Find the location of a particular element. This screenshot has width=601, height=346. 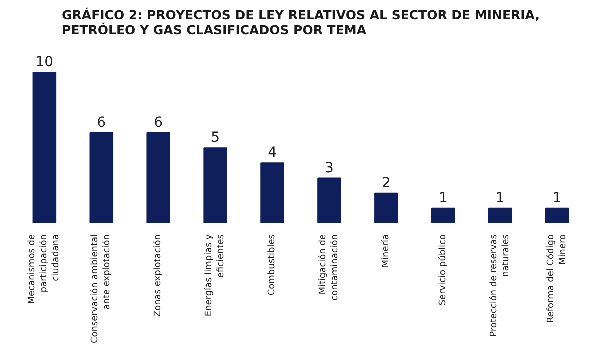

x-tick-label: Energías limpias y eficientes is located at coordinates (215, 275).